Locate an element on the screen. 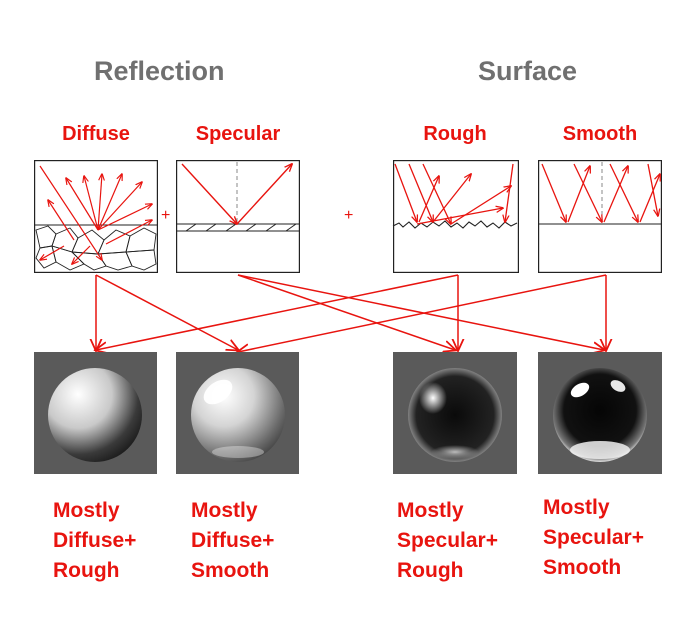  smooth-label: Smooth is located at coordinates (600, 134).